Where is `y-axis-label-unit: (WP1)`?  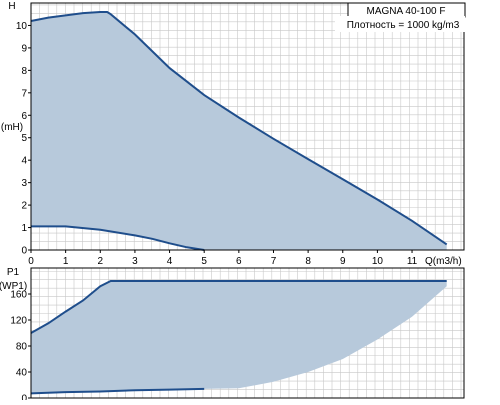
y-axis-label-unit: (WP1) is located at coordinates (13, 286).